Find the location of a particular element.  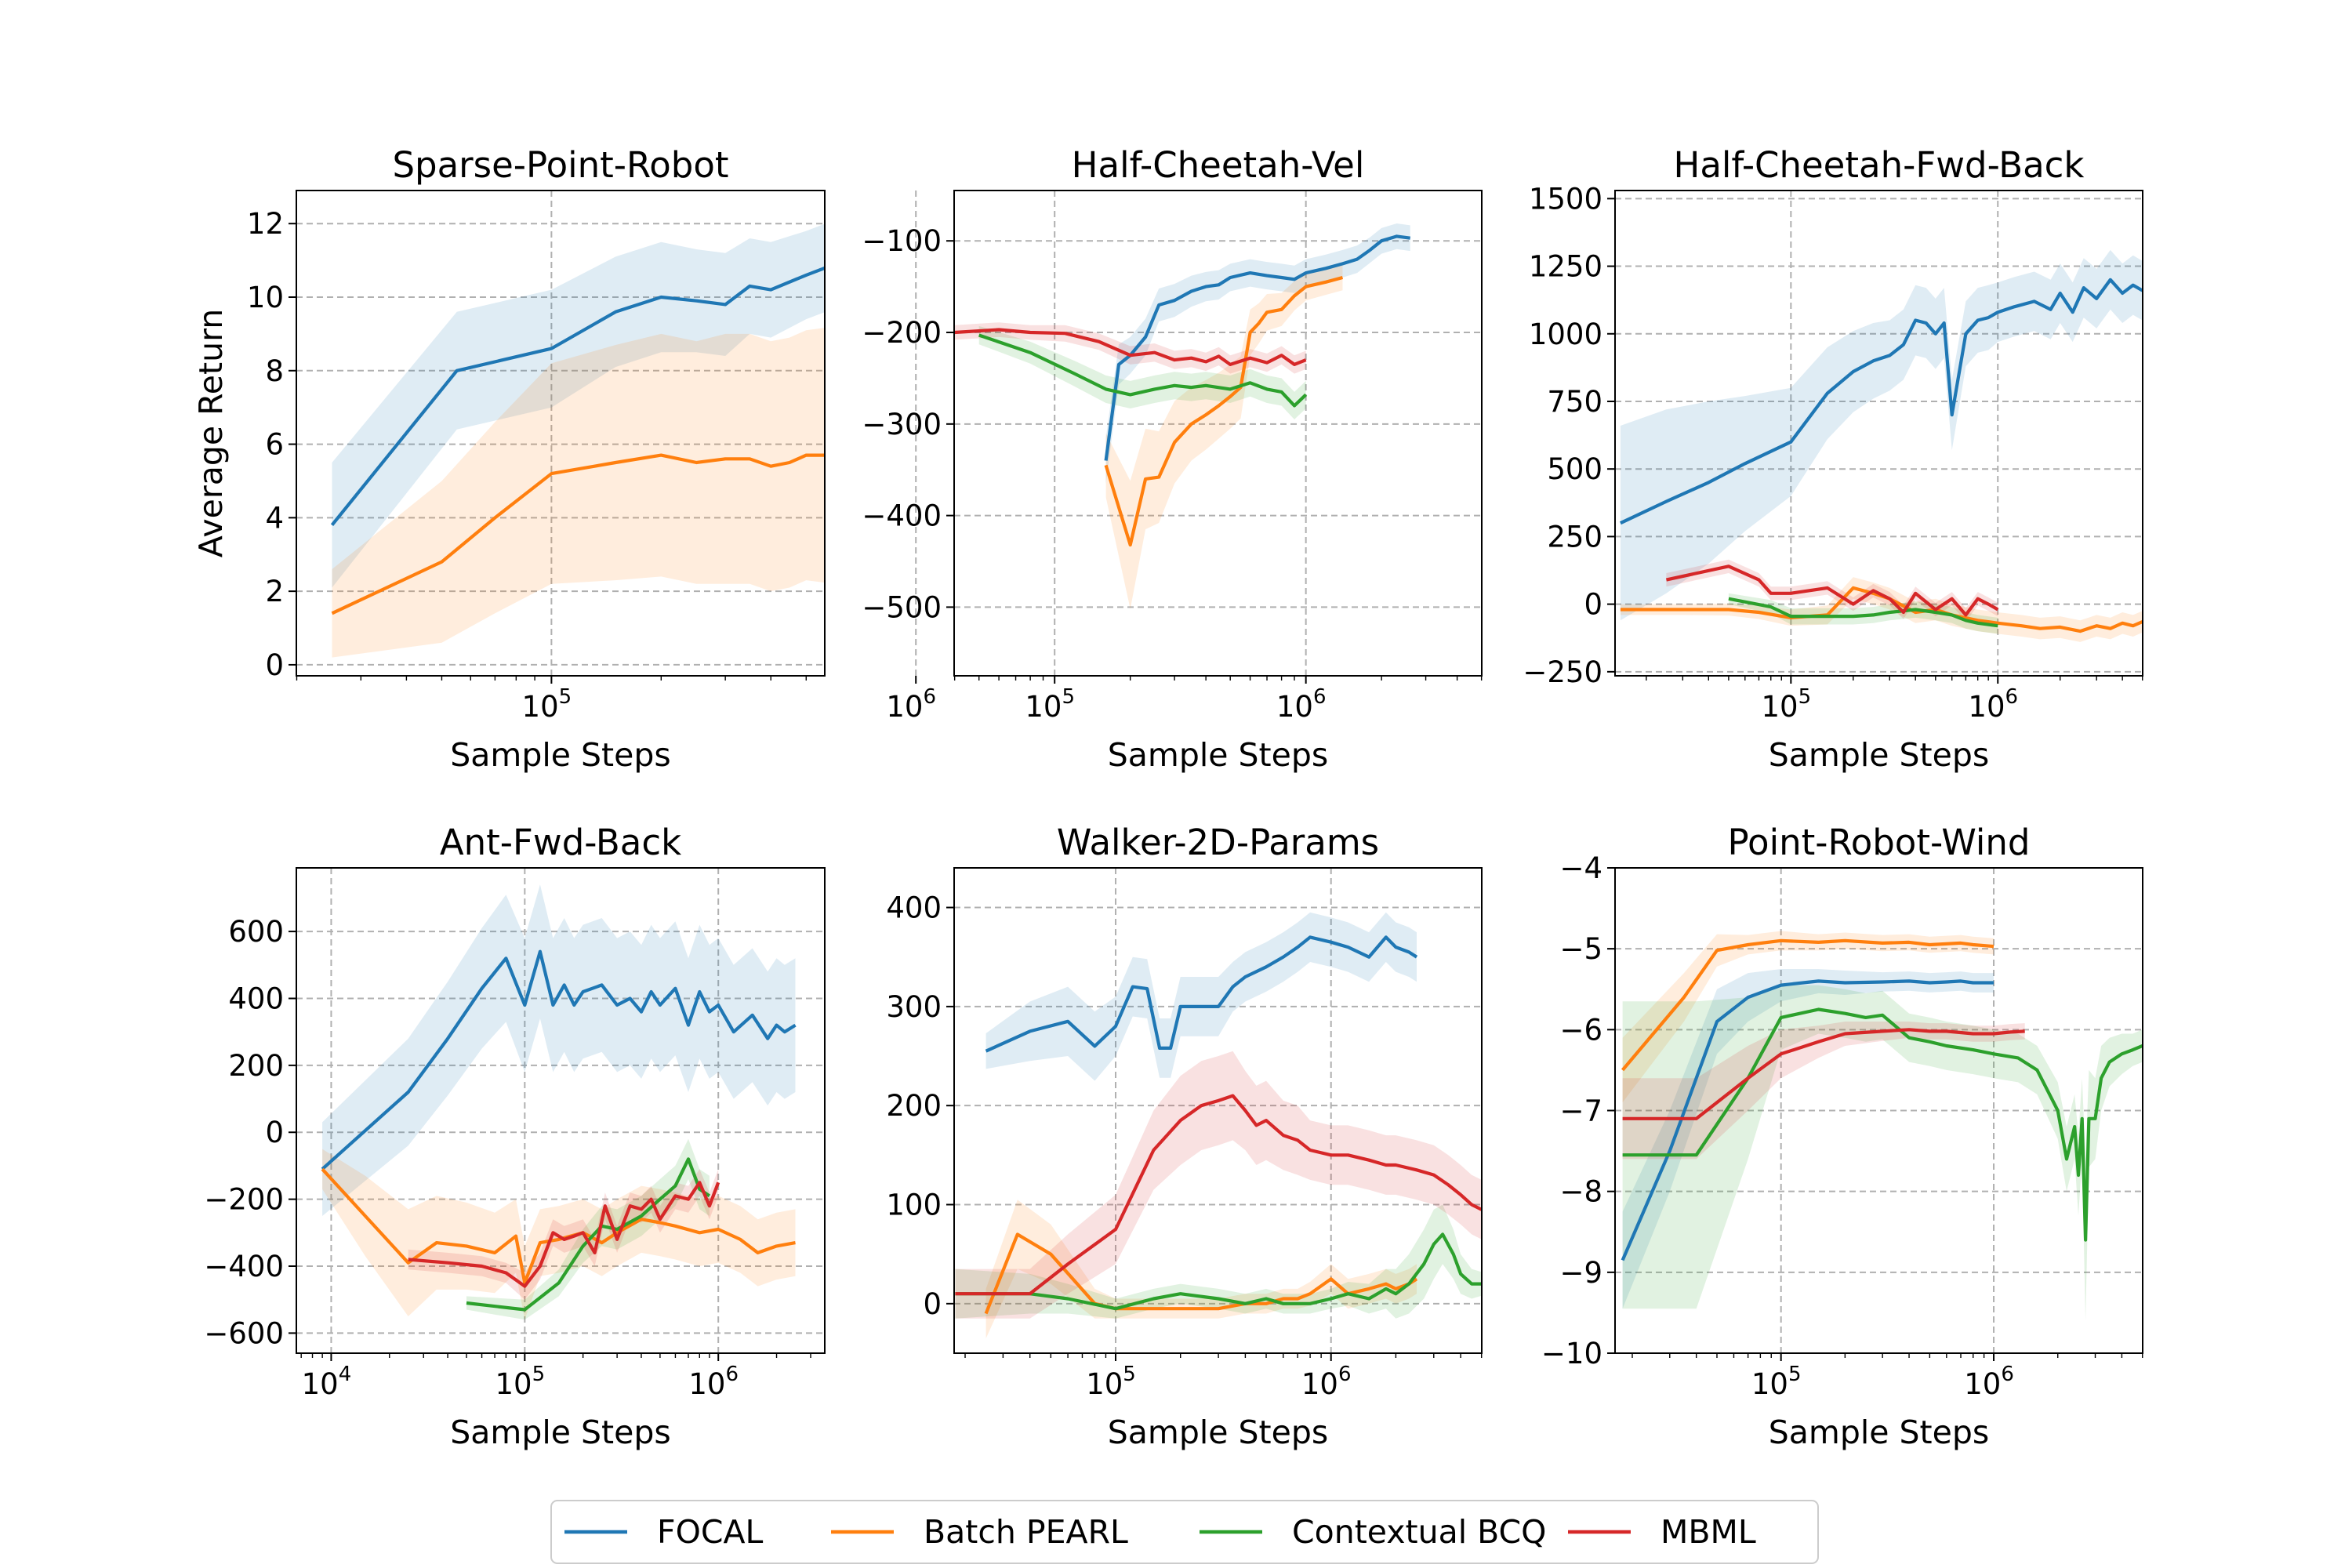

subplot-title: Sparse-Point-Robot is located at coordinates (560, 165).